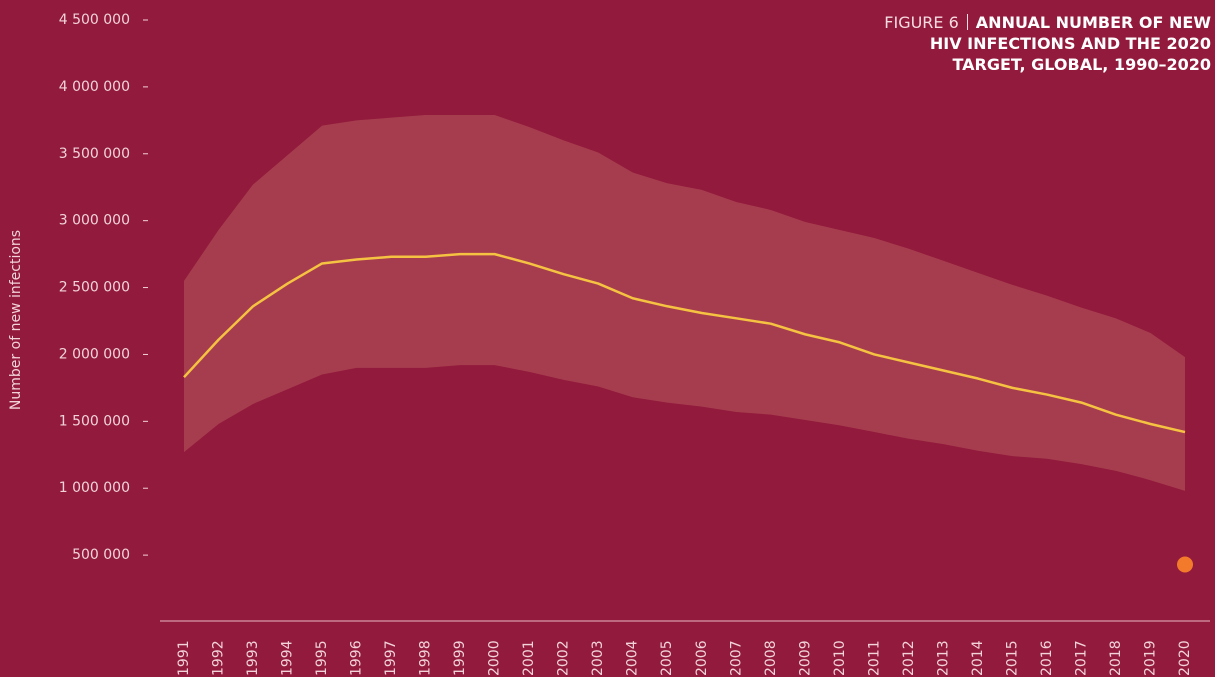 This screenshot has height=677, width=1215. I want to click on y-tick-label: 1 000 000, so click(94, 488).